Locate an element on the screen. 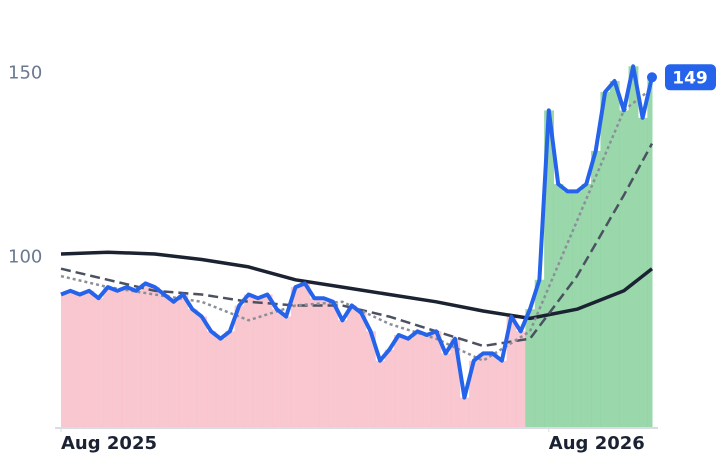 Image resolution: width=718 pixels, height=464 pixels. y-tick-label: 100 is located at coordinates (25, 257).